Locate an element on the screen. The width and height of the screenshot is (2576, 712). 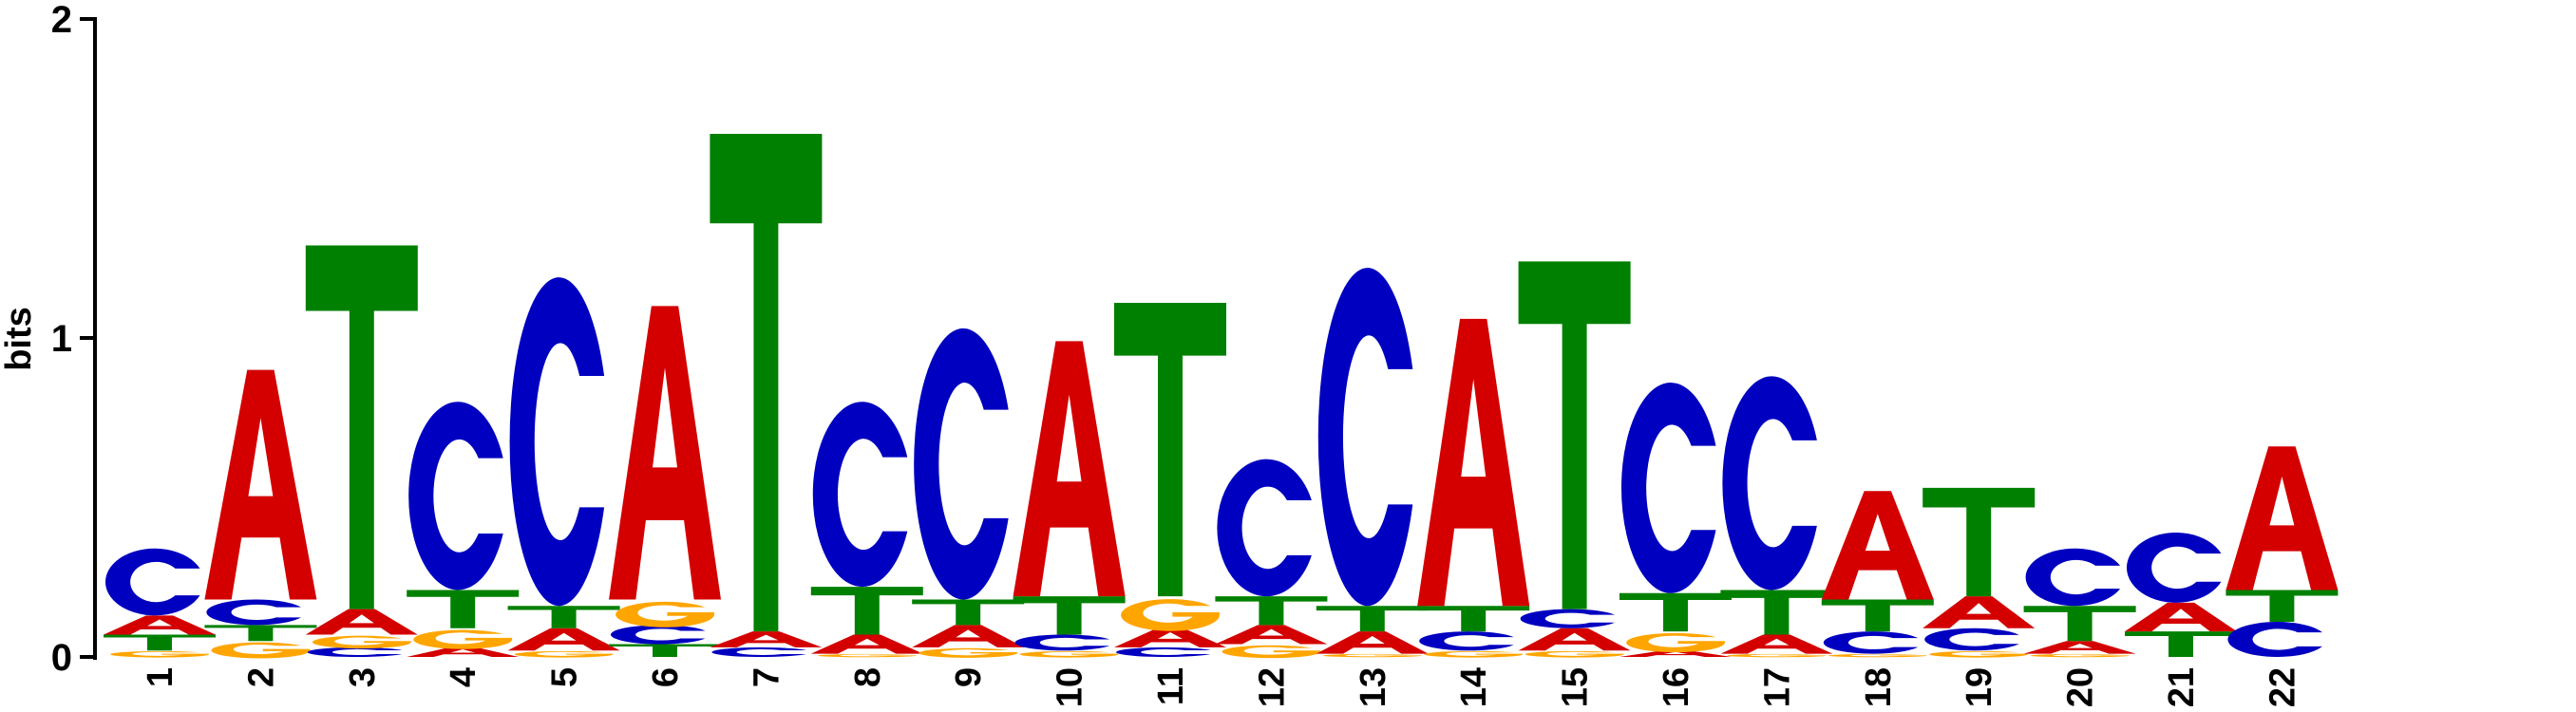
x-tick-label: 14 is located at coordinates (1474, 687).